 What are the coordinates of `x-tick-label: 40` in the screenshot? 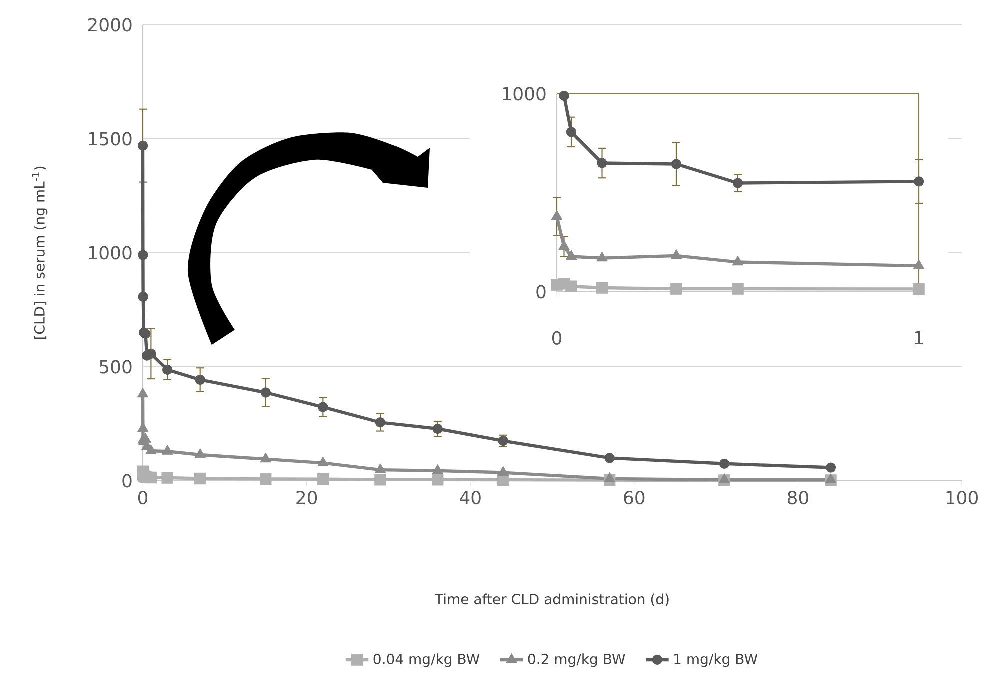 It's located at (470, 498).